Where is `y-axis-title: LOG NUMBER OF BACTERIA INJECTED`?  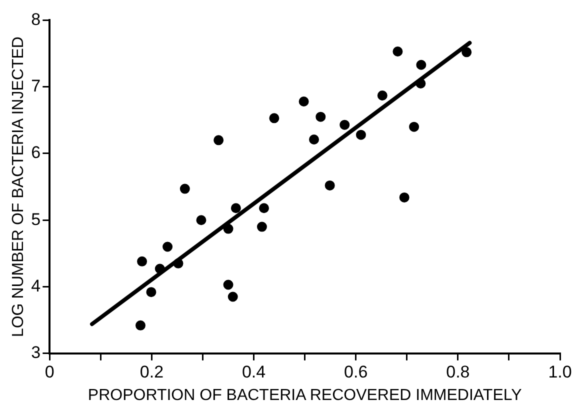
y-axis-title: LOG NUMBER OF BACTERIA INJECTED is located at coordinates (19, 187).